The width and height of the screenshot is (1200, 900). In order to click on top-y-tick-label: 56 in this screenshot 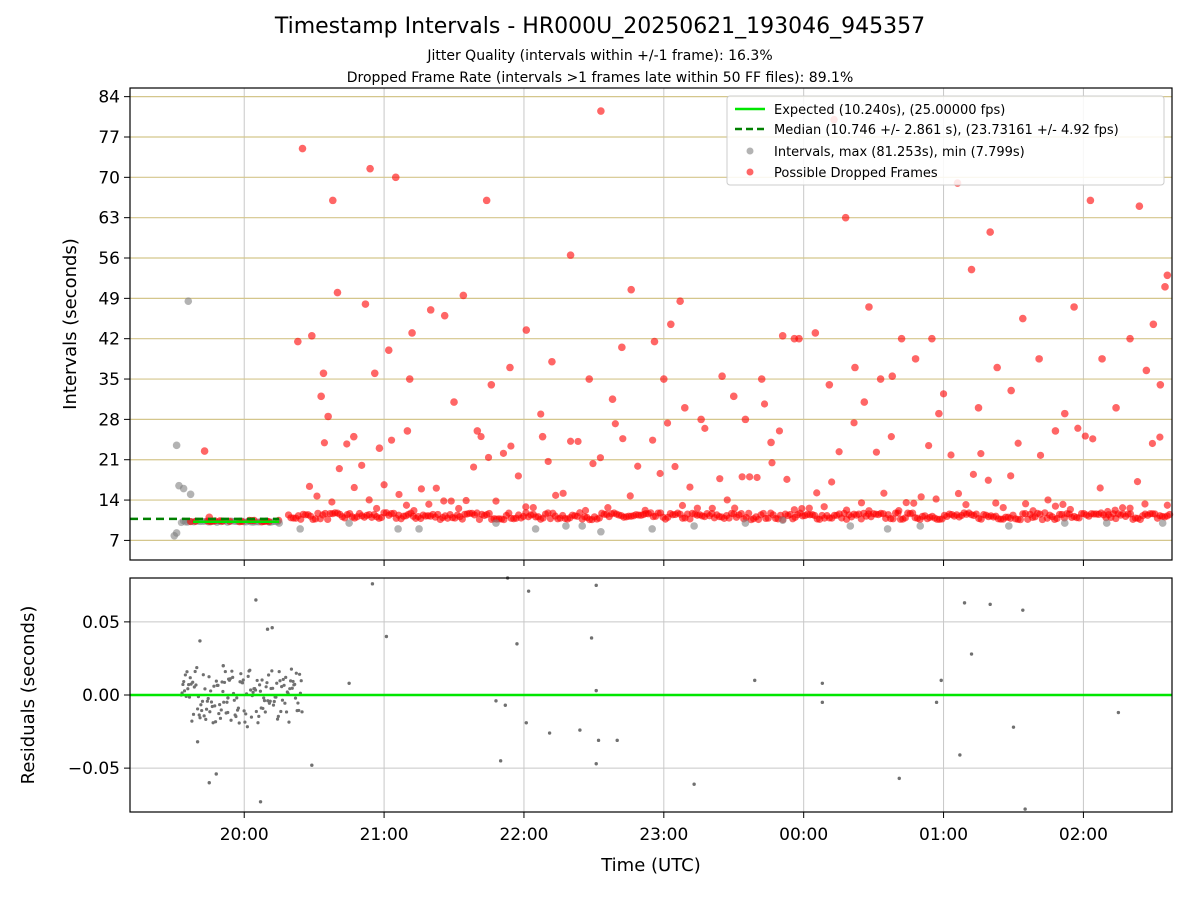, I will do `click(109, 259)`.